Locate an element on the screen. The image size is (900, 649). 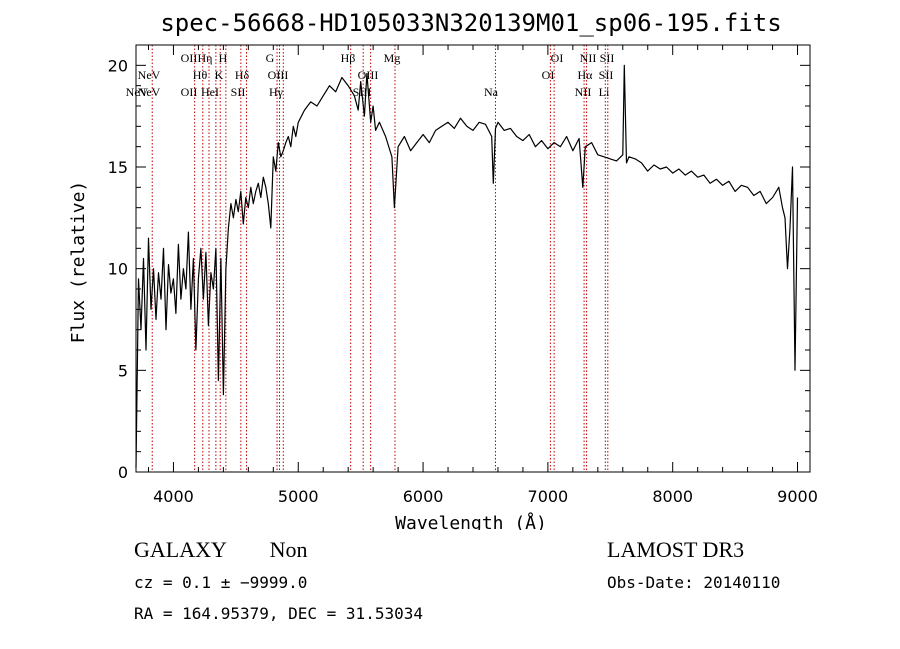
subclass-label: Non is located at coordinates (288, 549).